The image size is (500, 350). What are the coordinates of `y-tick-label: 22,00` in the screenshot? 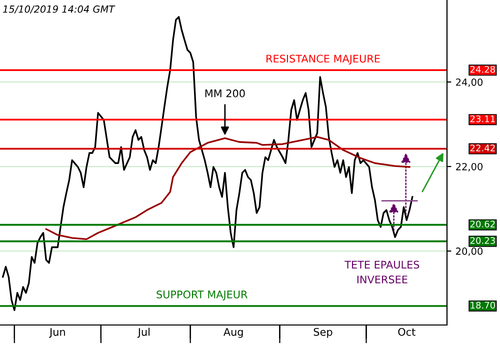 It's located at (469, 167).